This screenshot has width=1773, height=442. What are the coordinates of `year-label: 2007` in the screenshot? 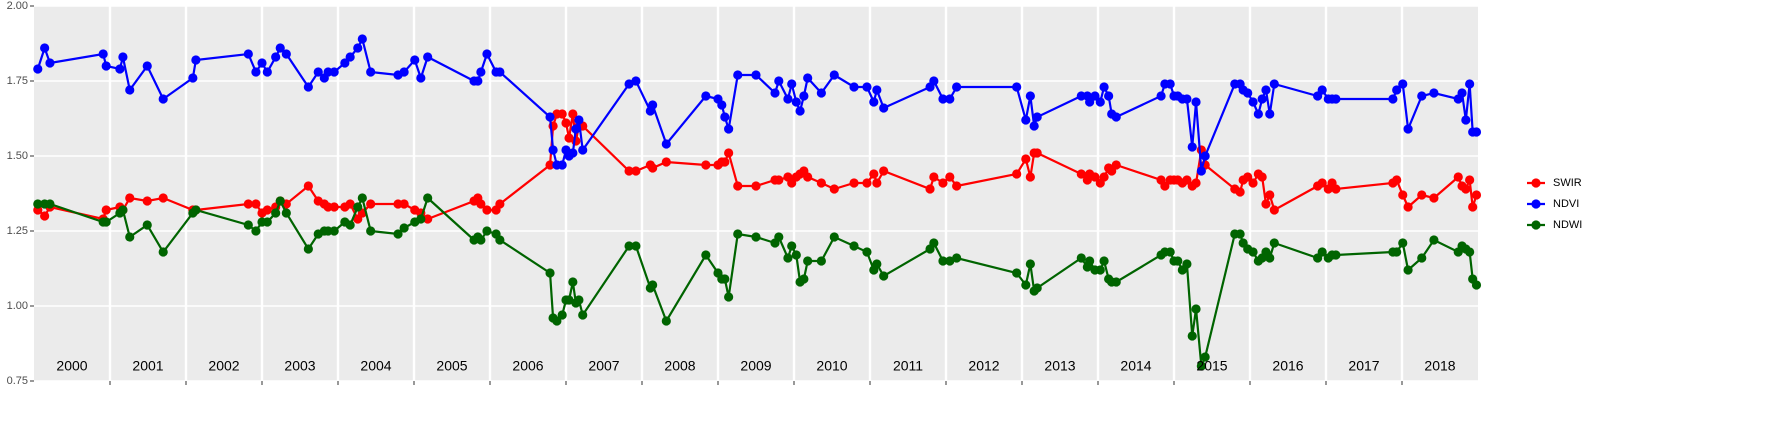 It's located at (603, 366).